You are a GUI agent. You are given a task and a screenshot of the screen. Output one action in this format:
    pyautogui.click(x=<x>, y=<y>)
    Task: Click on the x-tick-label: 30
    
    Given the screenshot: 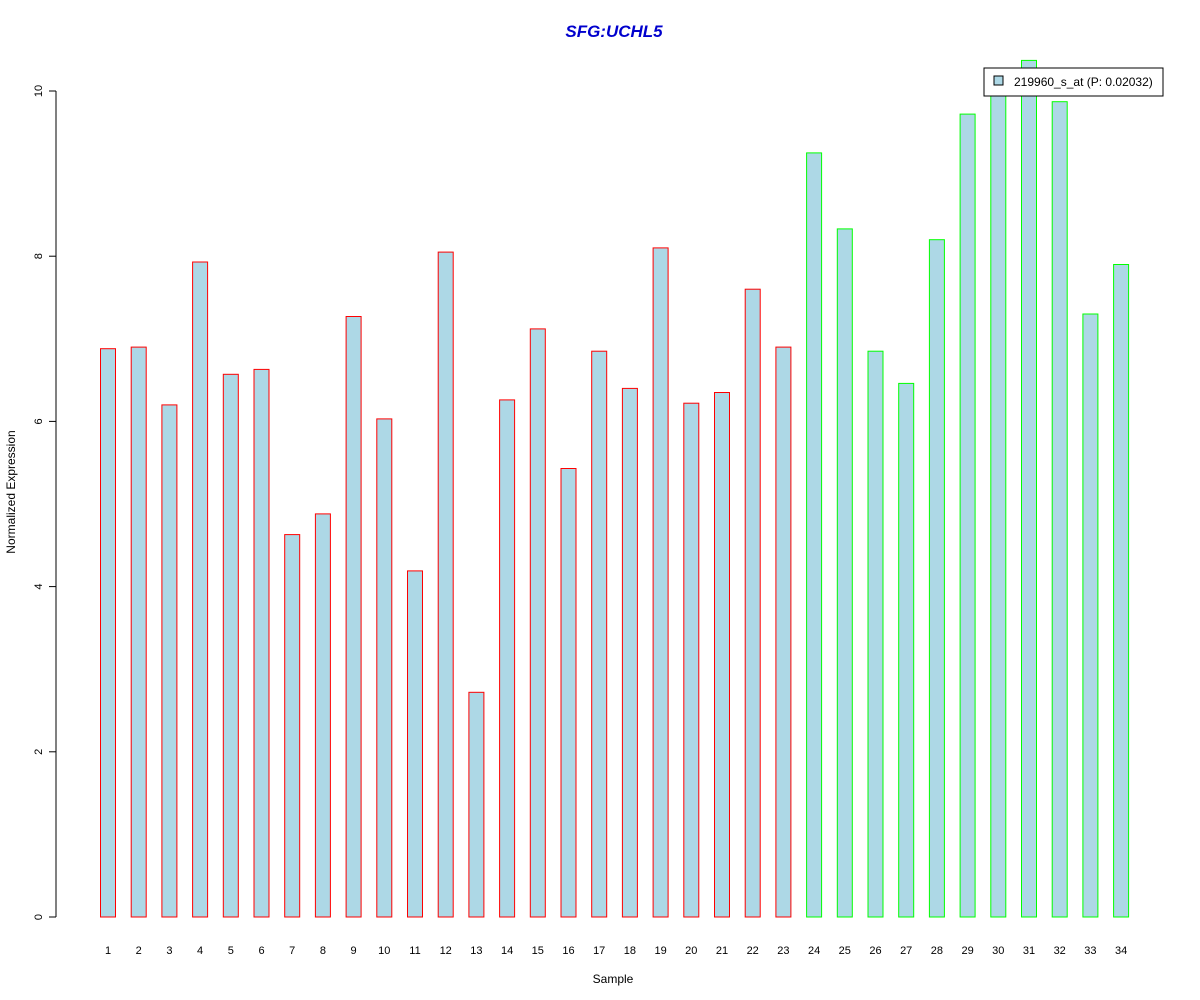 What is the action you would take?
    pyautogui.click(x=998, y=951)
    